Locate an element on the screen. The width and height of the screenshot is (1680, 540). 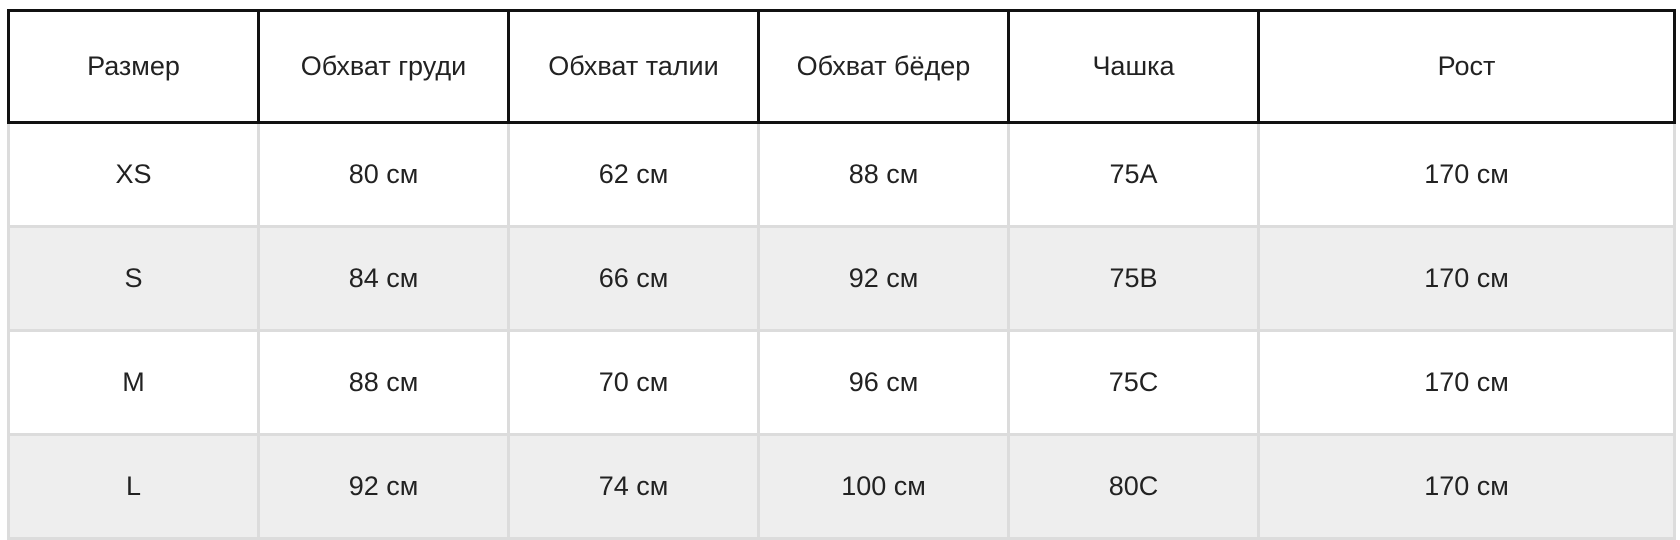
cell-size: S is located at coordinates (133, 278).